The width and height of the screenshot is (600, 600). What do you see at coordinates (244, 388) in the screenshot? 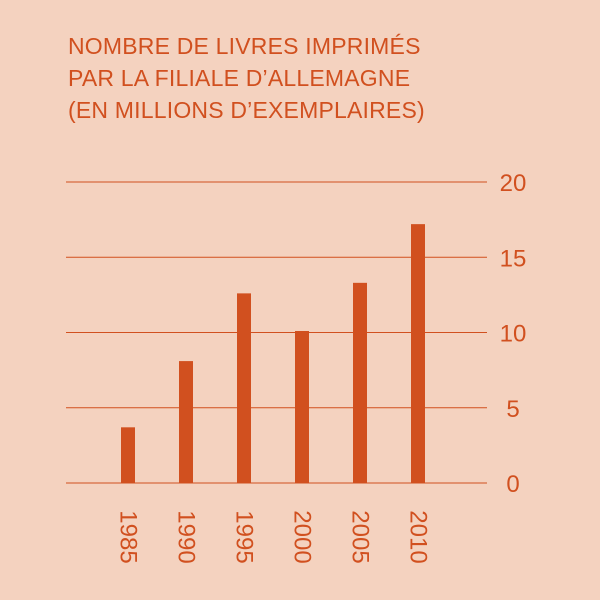
I see `bar-1995` at bounding box center [244, 388].